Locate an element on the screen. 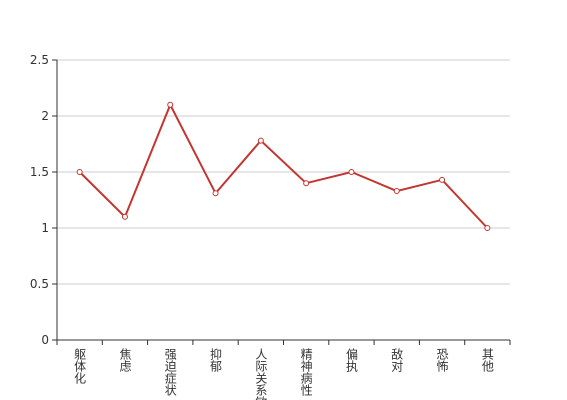 Image resolution: width=567 pixels, height=400 pixels. y-tick-label: 2.5 is located at coordinates (39, 60).